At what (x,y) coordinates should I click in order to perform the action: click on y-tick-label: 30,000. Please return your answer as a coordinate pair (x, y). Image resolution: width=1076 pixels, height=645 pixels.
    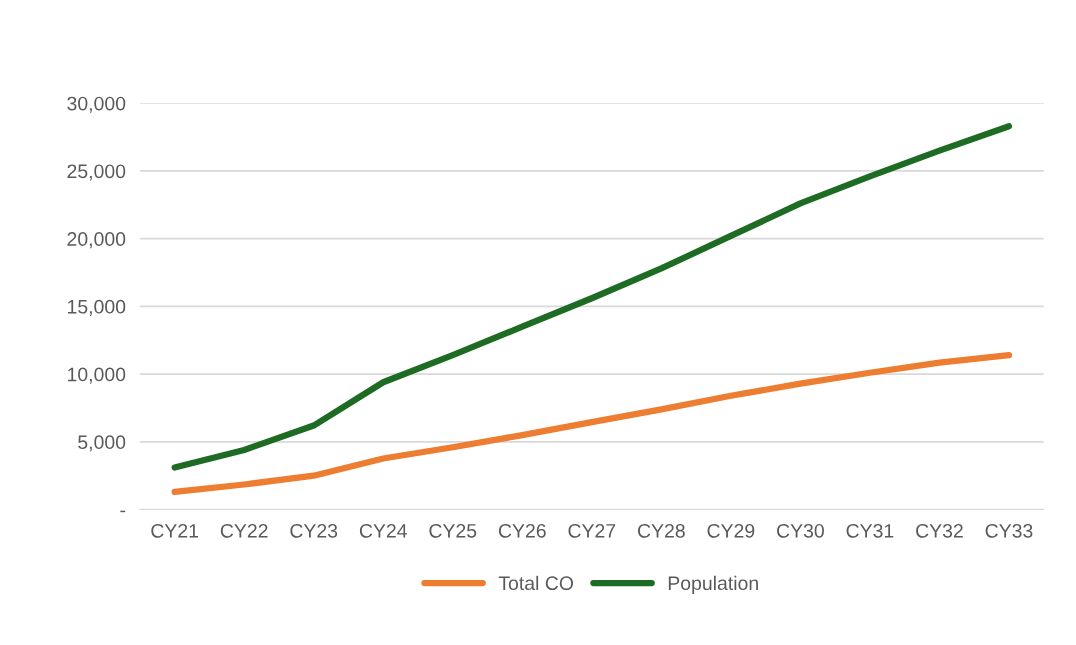
    Looking at the image, I should click on (96, 104).